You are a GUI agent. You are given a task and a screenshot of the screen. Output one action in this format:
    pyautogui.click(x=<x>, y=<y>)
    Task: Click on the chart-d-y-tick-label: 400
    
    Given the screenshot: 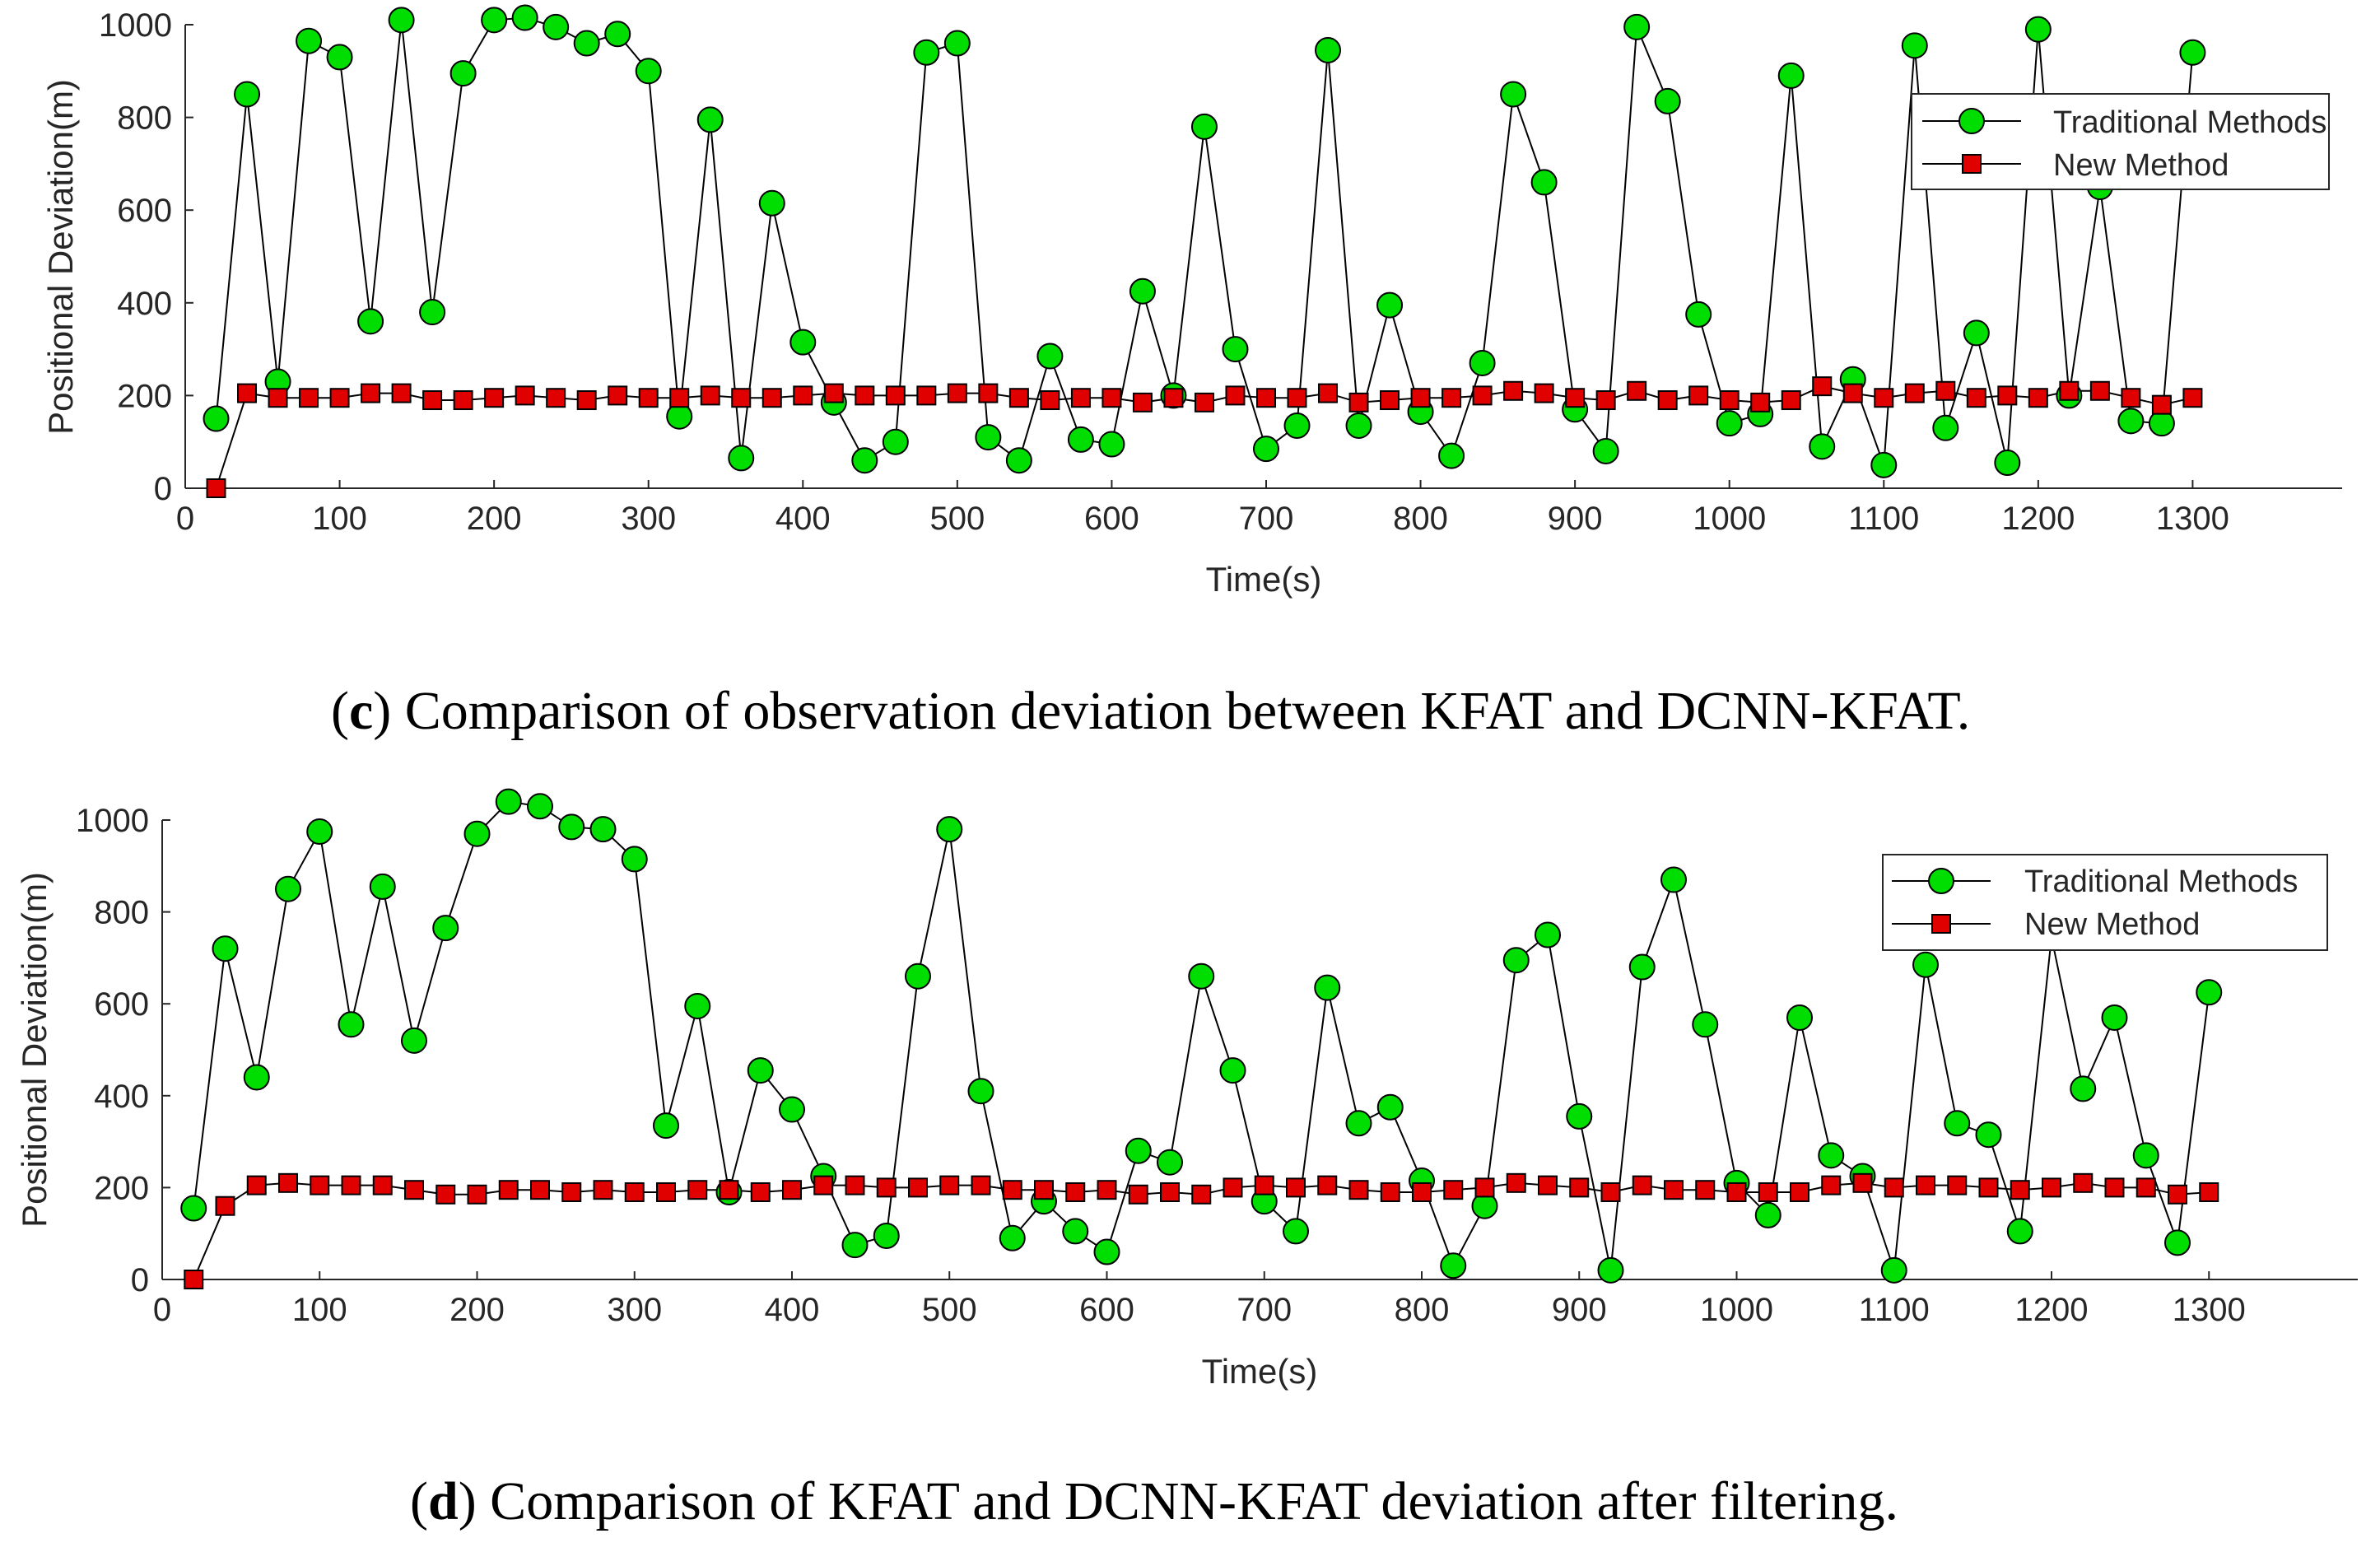 What is the action you would take?
    pyautogui.click(x=121, y=1097)
    